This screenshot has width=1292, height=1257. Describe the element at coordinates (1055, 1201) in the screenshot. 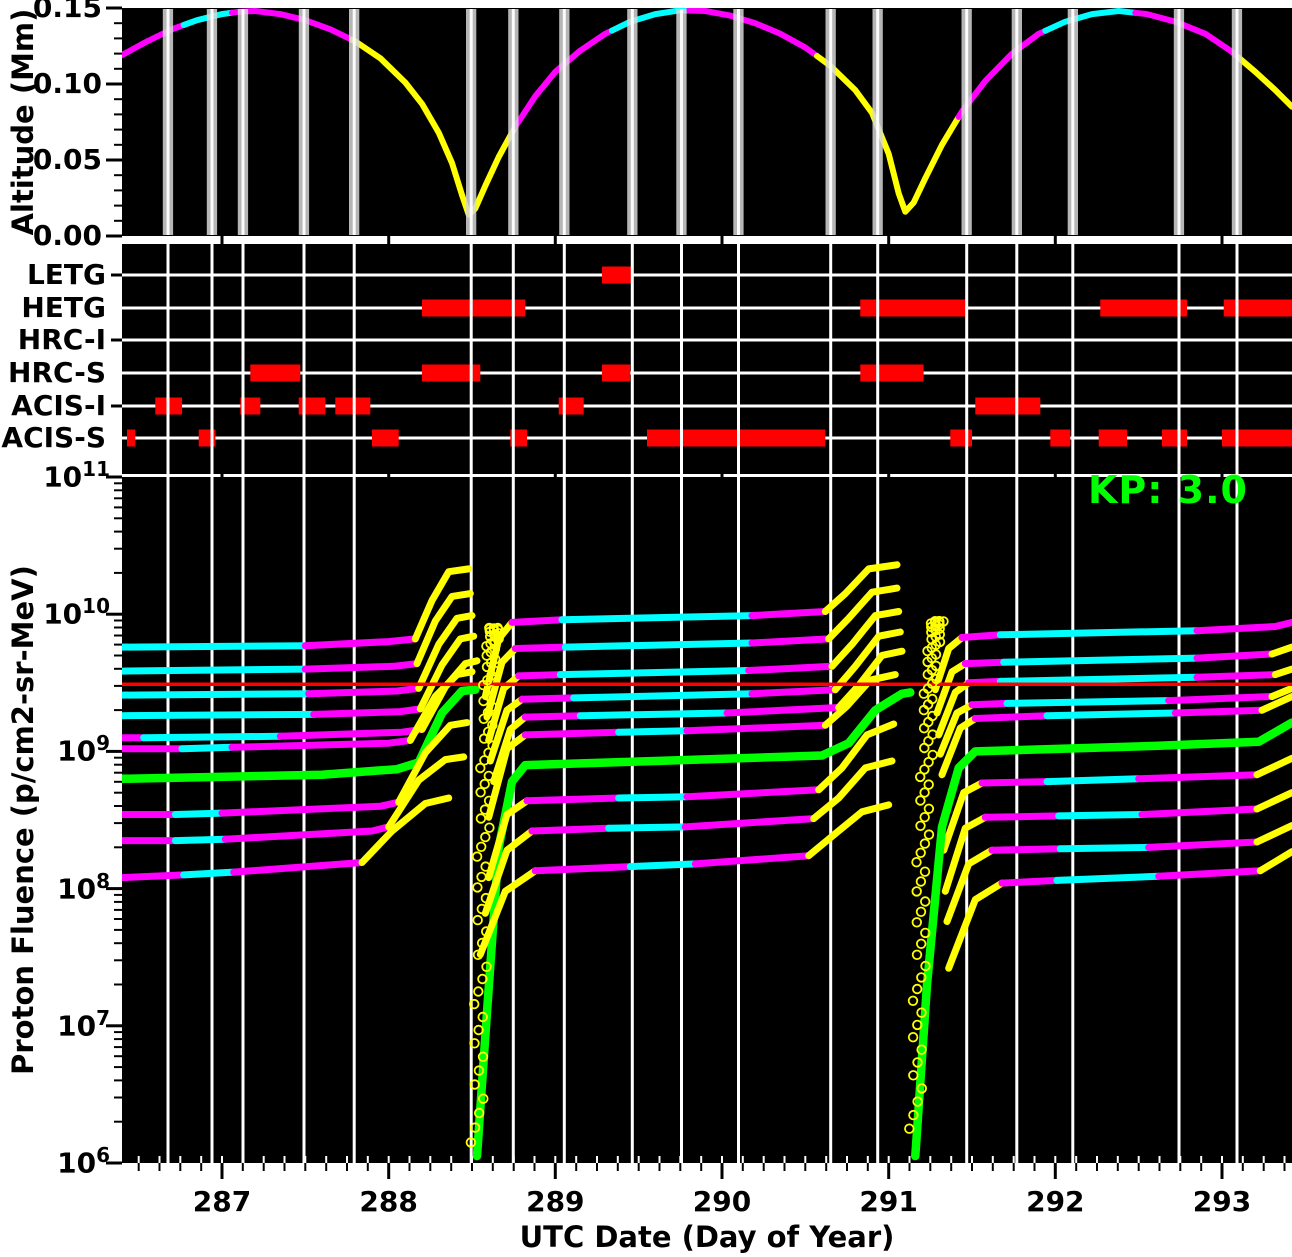

I see `x-tick-label: 292` at that location.